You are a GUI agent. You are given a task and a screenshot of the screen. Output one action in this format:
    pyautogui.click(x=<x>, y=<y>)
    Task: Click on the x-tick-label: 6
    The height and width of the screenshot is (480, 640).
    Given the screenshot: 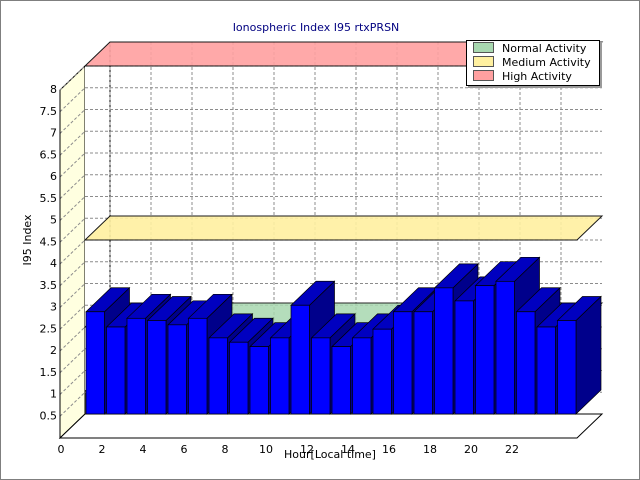 What is the action you would take?
    pyautogui.click(x=184, y=449)
    